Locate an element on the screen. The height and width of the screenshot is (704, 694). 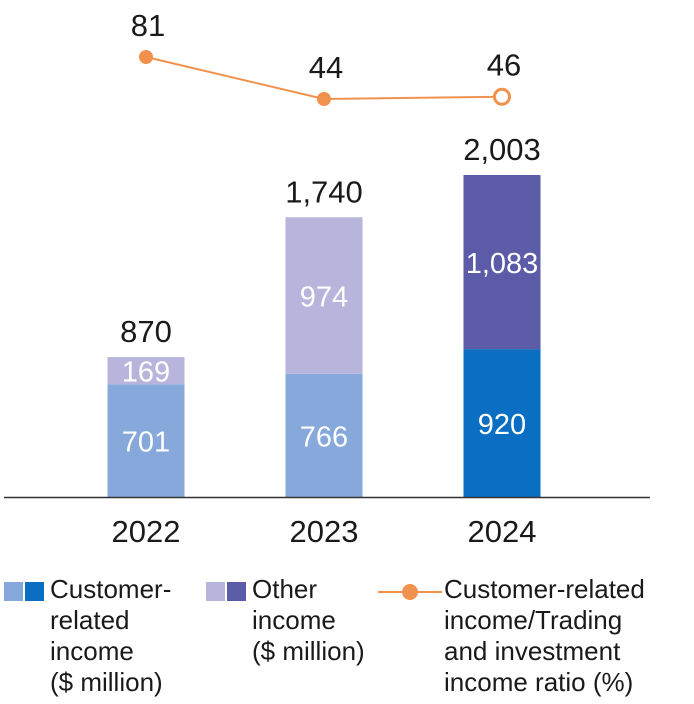
ratio-point-2024 is located at coordinates (502, 96).